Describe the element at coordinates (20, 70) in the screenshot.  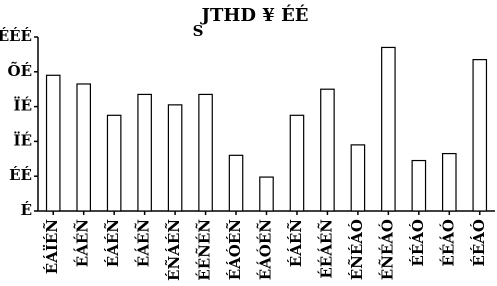
I see `y-tick-label: ÕÉ` at that location.